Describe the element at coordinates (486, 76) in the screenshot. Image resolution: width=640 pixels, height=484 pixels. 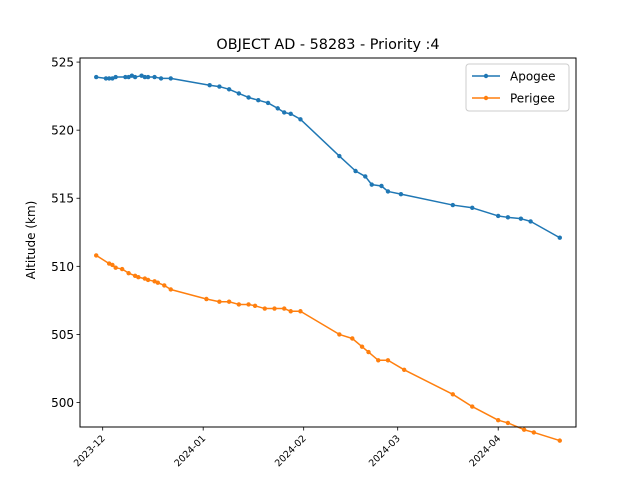
I see `legend-marker-apogee` at that location.